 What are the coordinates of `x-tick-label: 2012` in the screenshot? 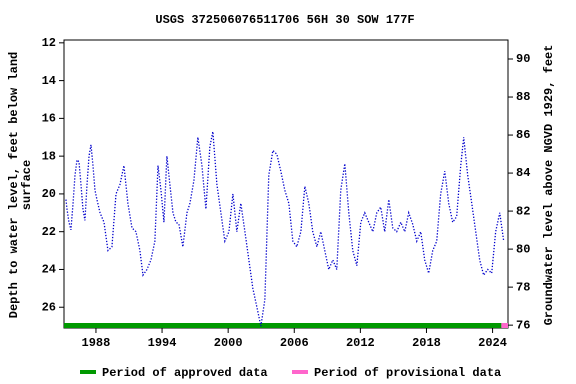 It's located at (360, 343).